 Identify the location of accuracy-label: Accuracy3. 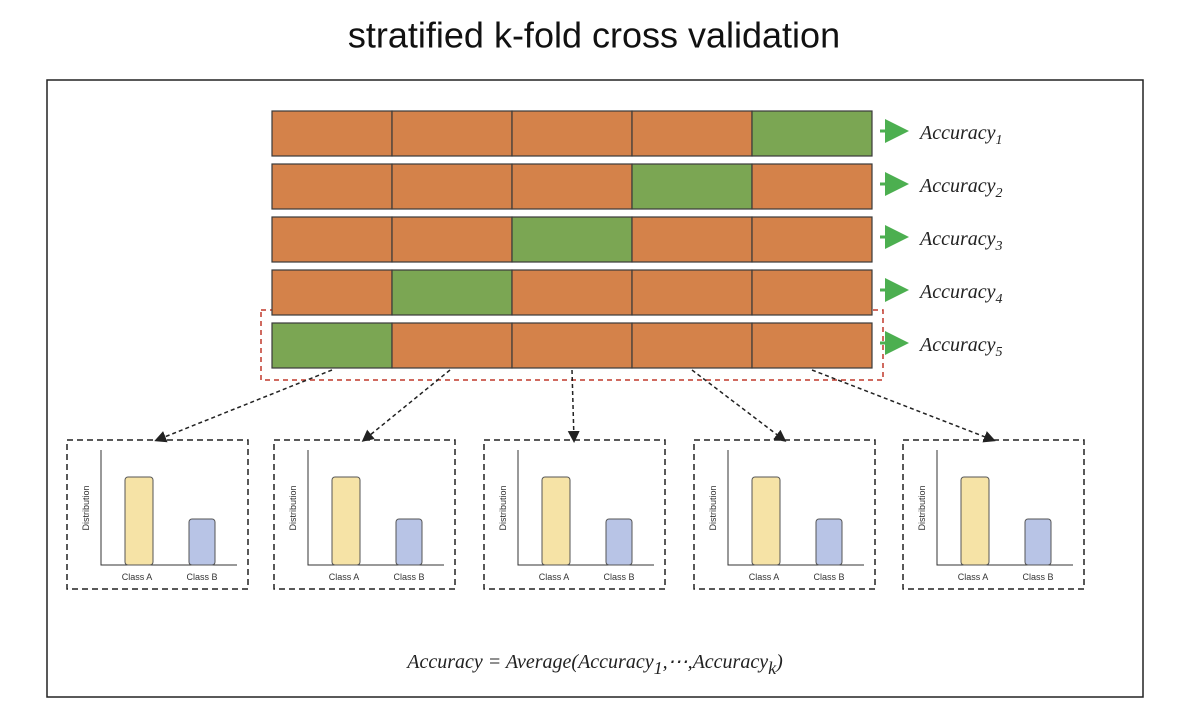
(960, 241).